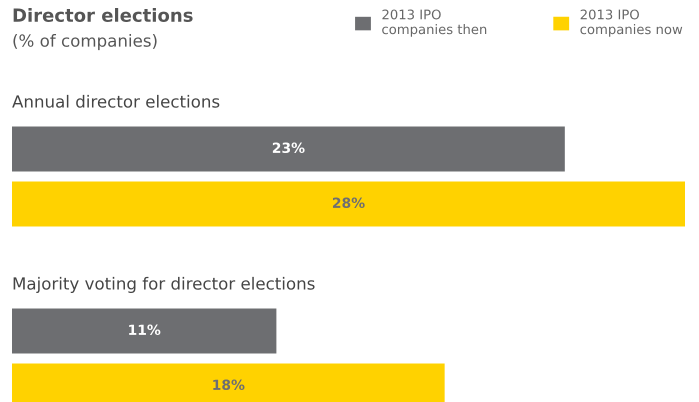  What do you see at coordinates (228, 385) in the screenshot?
I see `data-label: 18%` at bounding box center [228, 385].